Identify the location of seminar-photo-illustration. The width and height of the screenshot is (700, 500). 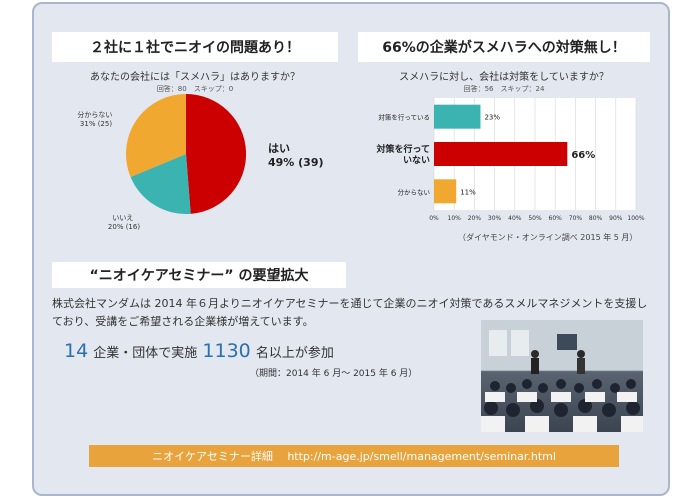
(562, 376).